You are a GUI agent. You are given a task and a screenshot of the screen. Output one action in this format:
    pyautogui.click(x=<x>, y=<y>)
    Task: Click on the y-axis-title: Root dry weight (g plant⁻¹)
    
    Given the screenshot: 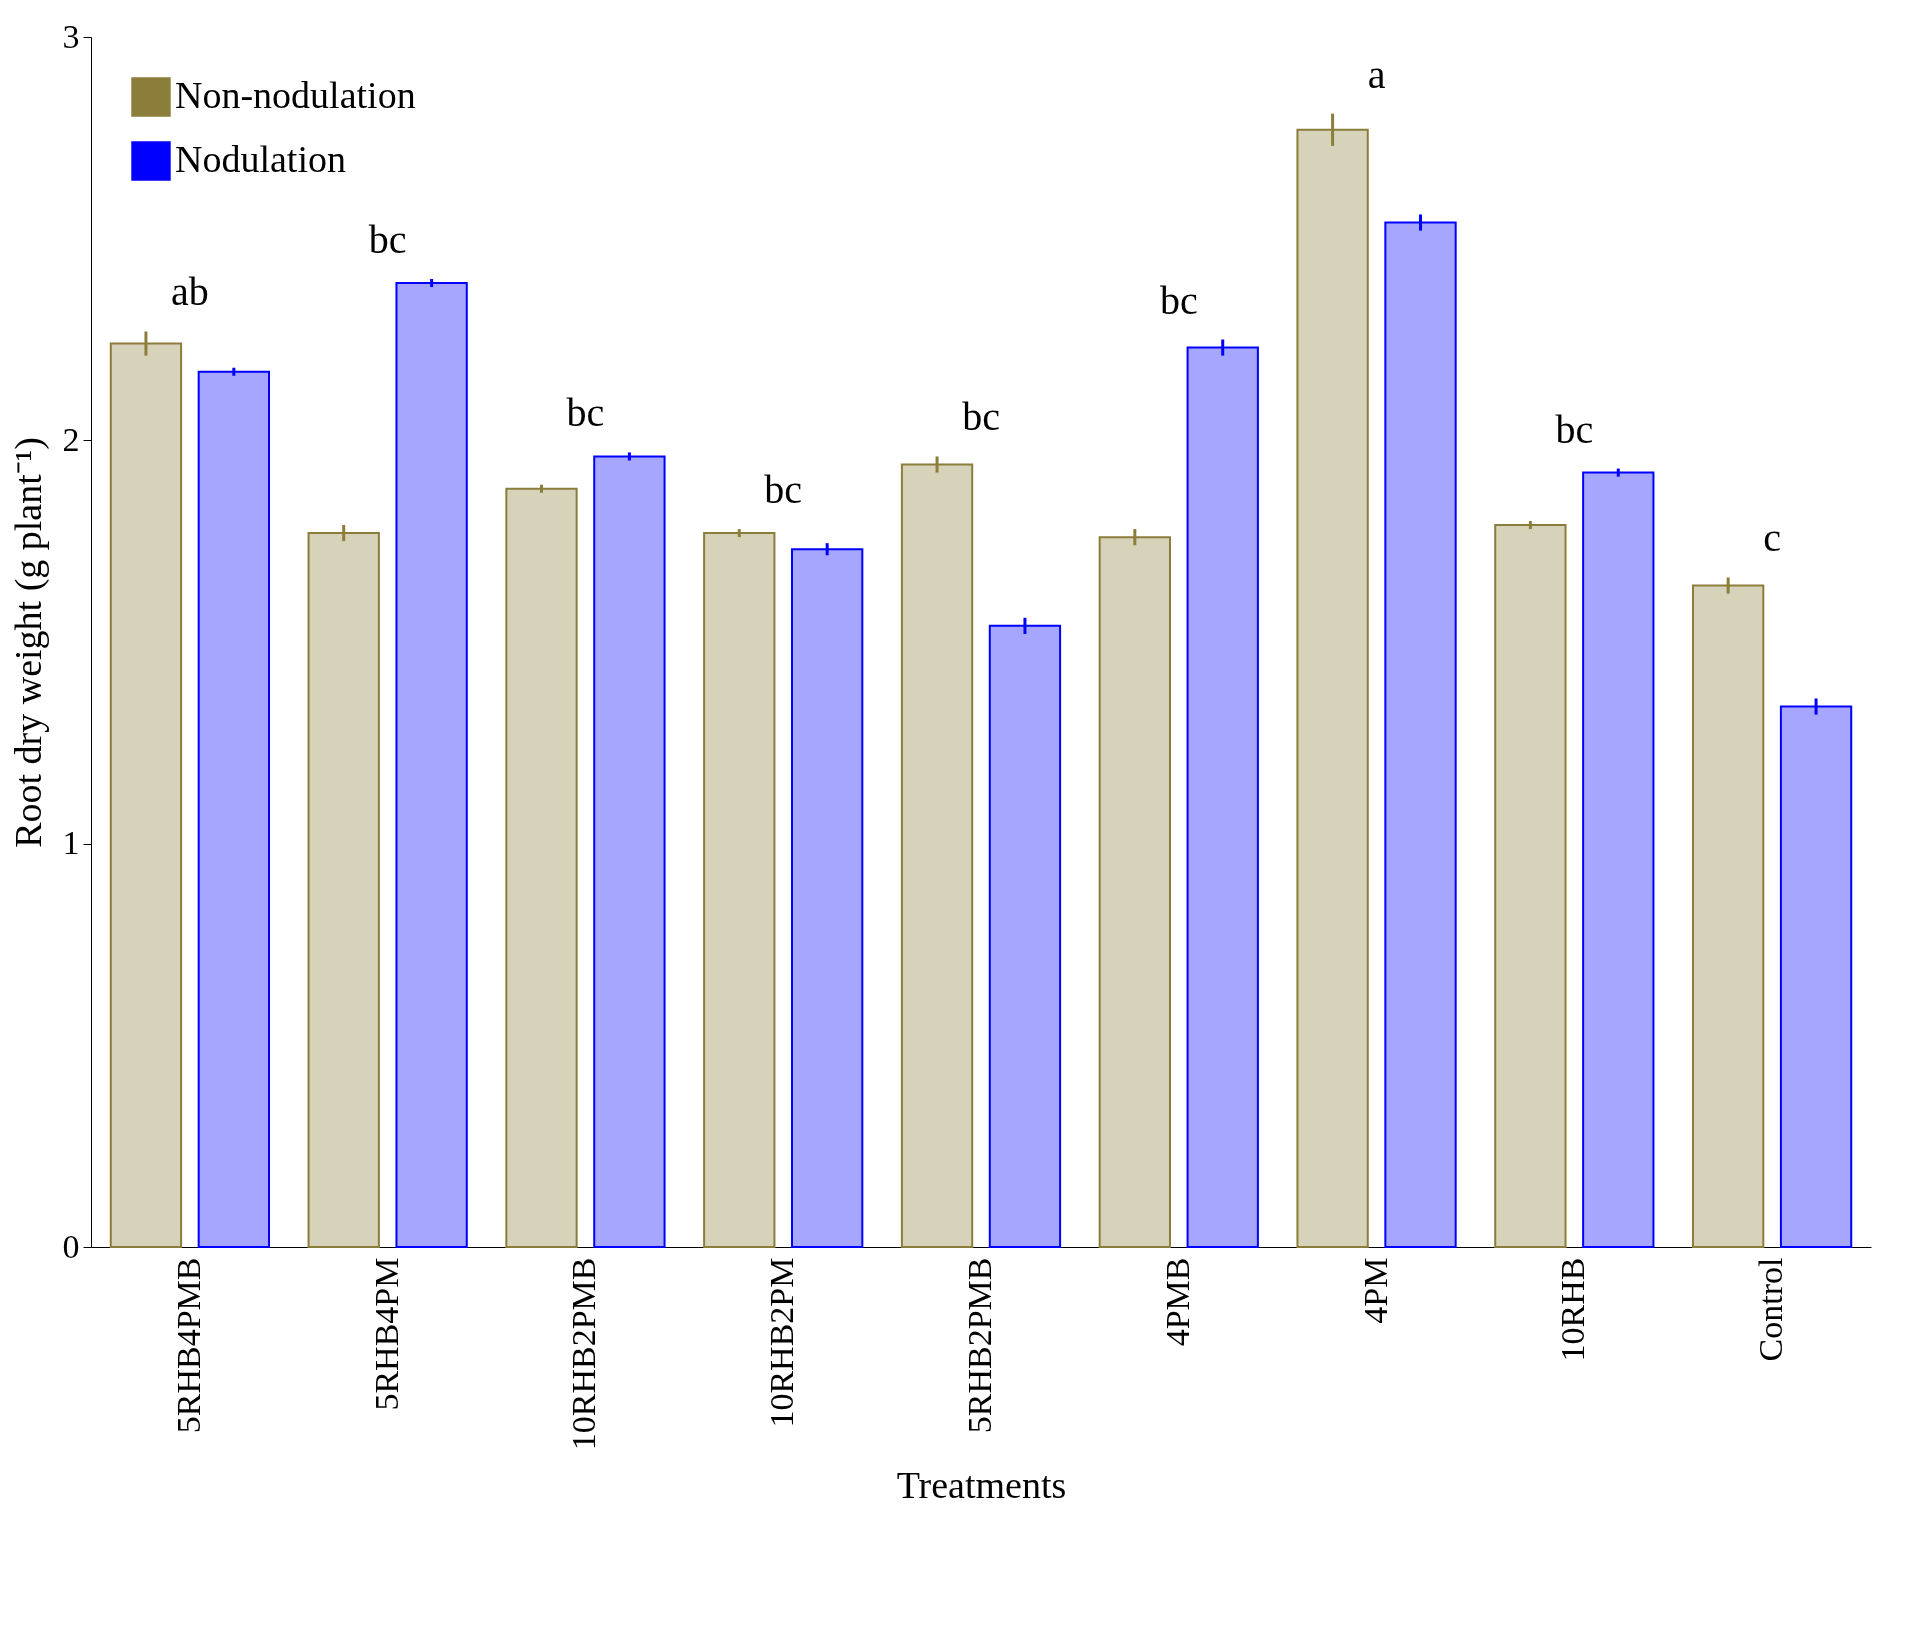 What is the action you would take?
    pyautogui.click(x=28, y=642)
    